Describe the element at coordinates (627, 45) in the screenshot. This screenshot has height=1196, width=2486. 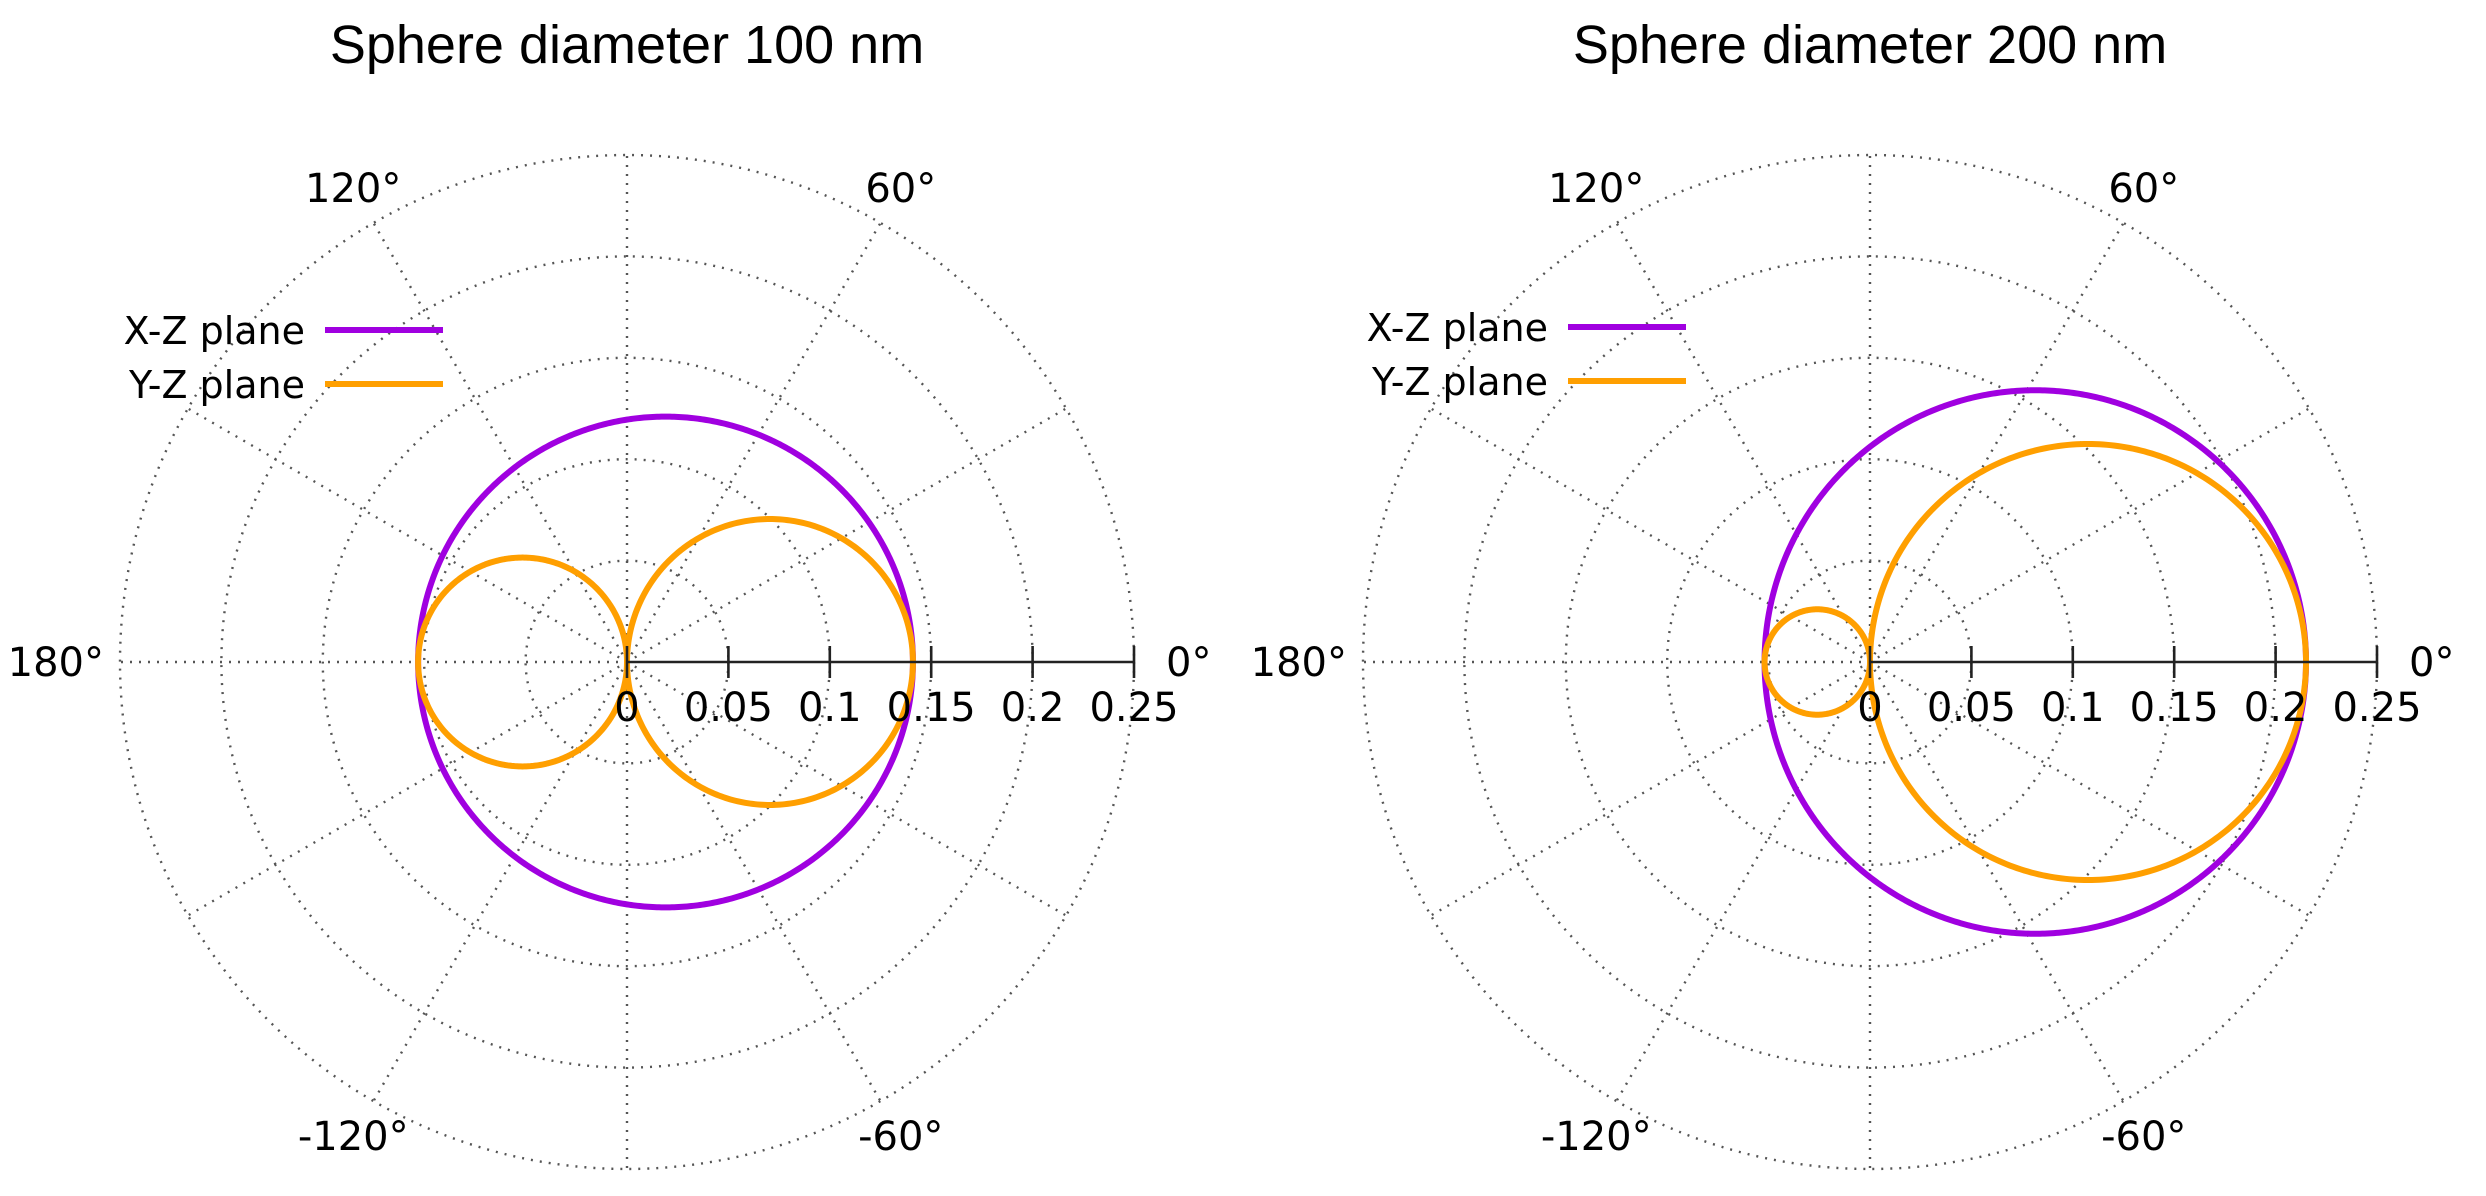
I see `chart-title: Sphere diameter 100 nm` at that location.